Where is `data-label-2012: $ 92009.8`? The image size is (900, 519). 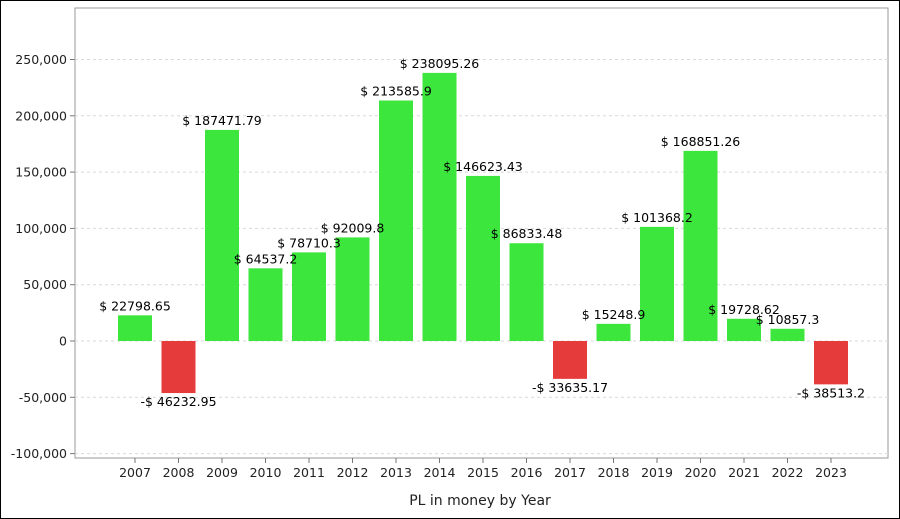
data-label-2012: $ 92009.8 is located at coordinates (353, 227).